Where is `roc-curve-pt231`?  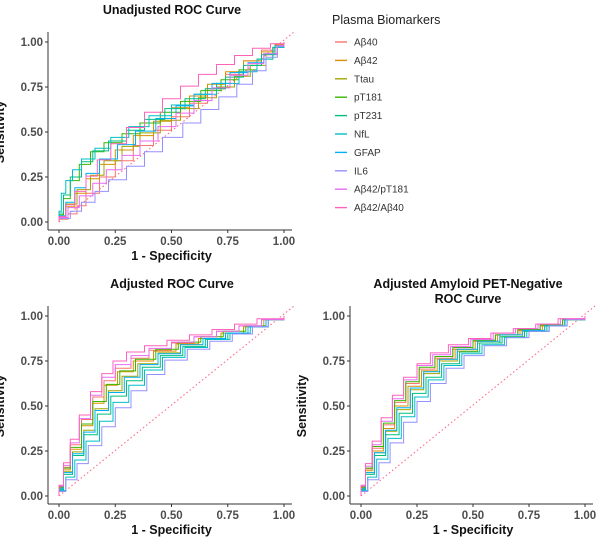
roc-curve-pt231 is located at coordinates (171, 132).